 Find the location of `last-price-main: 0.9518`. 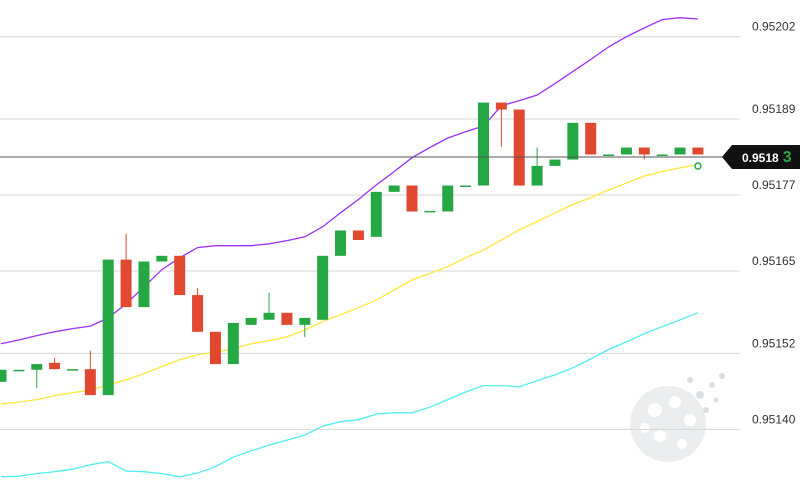

last-price-main: 0.9518 is located at coordinates (760, 158).